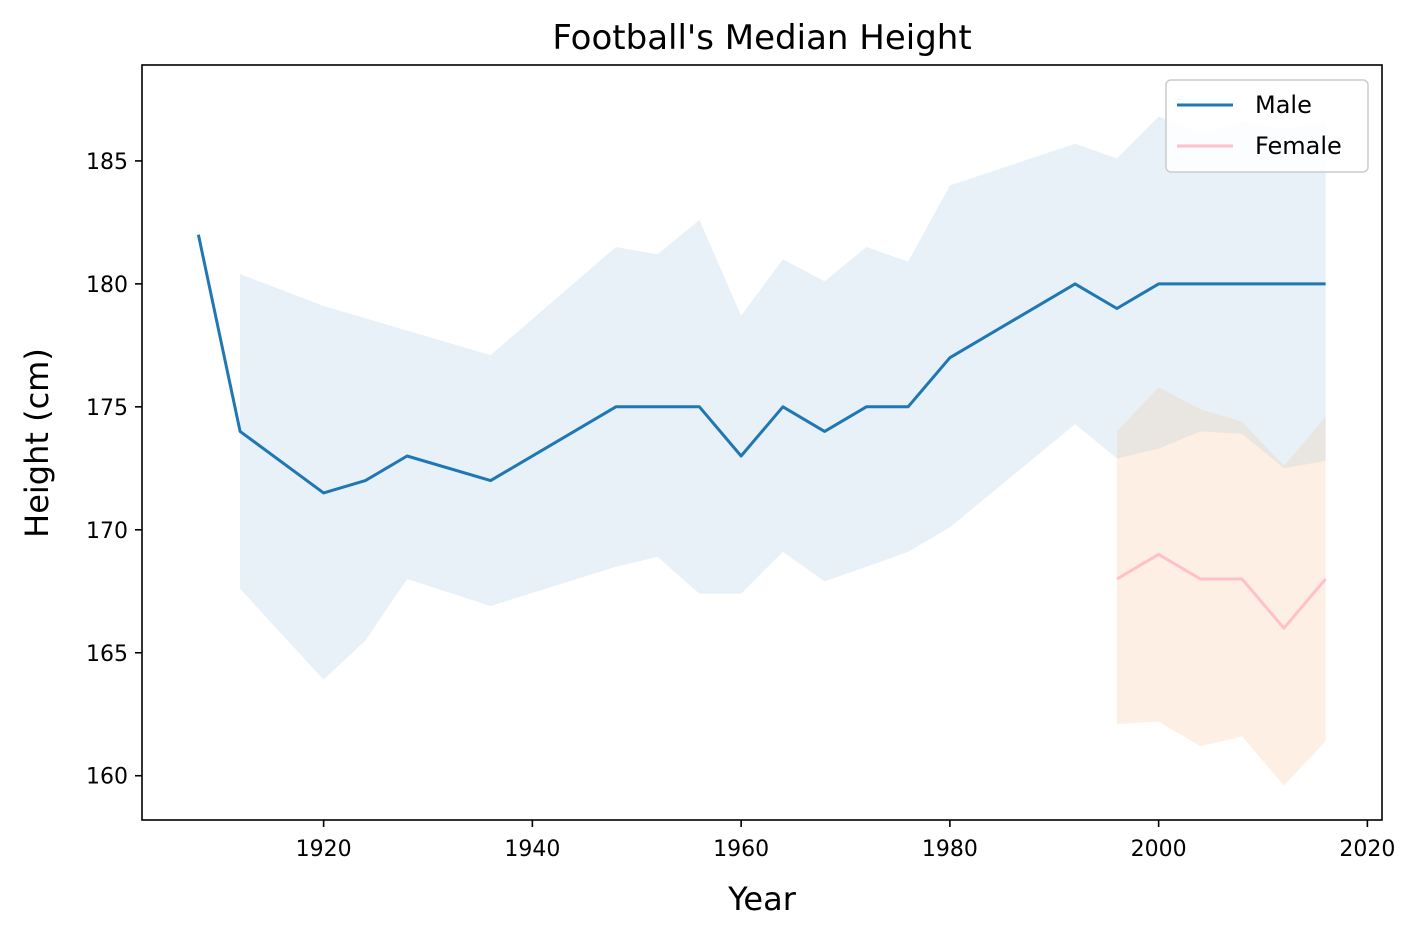 Image resolution: width=1422 pixels, height=938 pixels. I want to click on x-axis-title: Year, so click(762, 899).